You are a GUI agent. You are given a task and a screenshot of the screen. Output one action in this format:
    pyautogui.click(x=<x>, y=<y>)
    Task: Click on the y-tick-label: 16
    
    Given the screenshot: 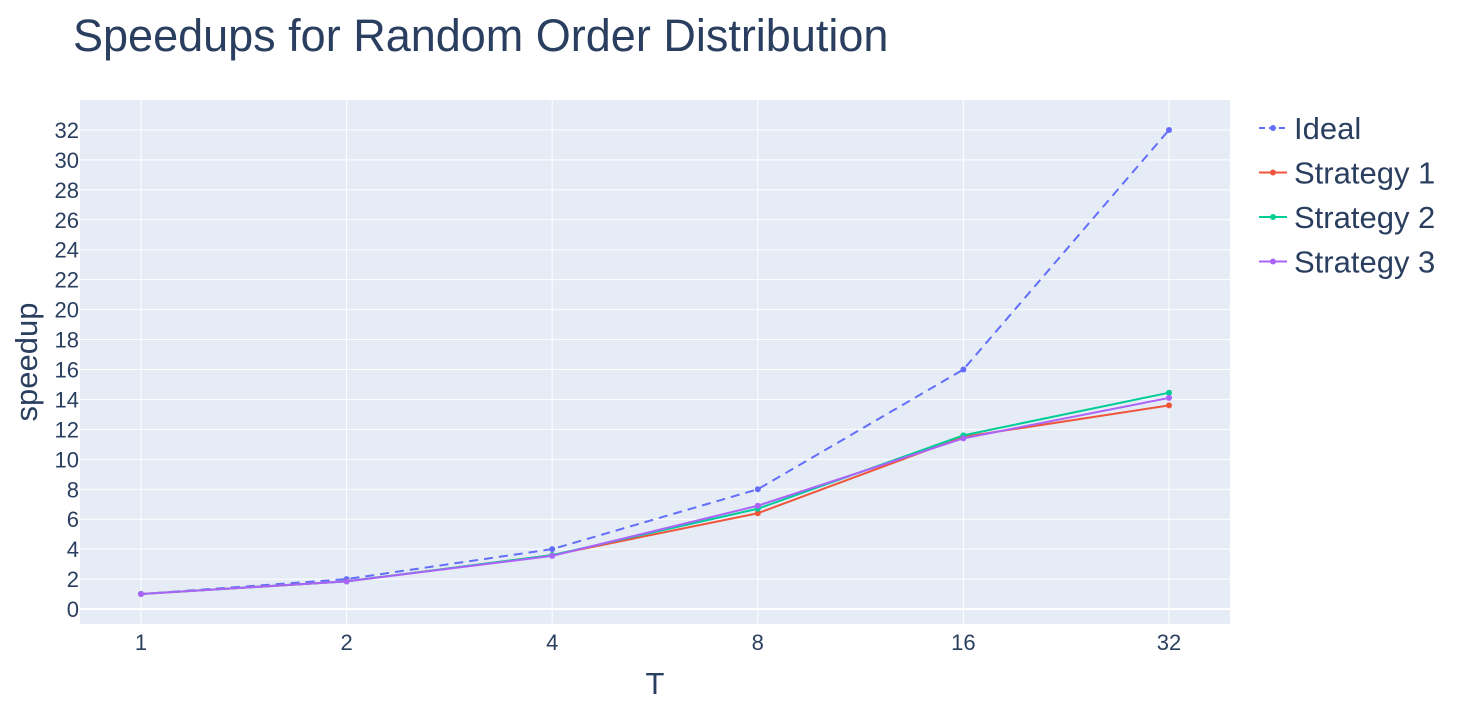 What is the action you would take?
    pyautogui.click(x=67, y=369)
    